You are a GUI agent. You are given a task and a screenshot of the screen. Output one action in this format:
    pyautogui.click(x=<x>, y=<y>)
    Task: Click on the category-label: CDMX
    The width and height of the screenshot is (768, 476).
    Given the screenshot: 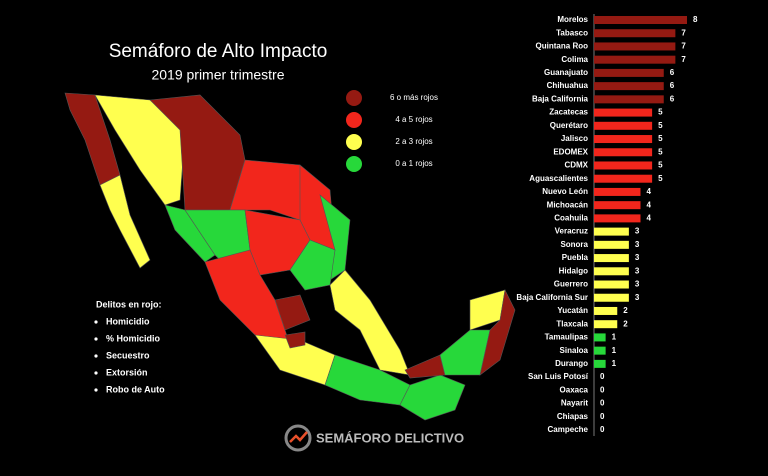 What is the action you would take?
    pyautogui.click(x=576, y=165)
    